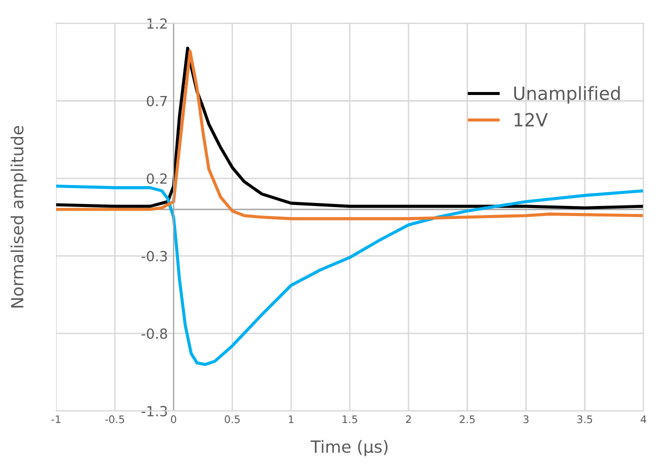  I want to click on x-tick-label: 2.5, so click(467, 419).